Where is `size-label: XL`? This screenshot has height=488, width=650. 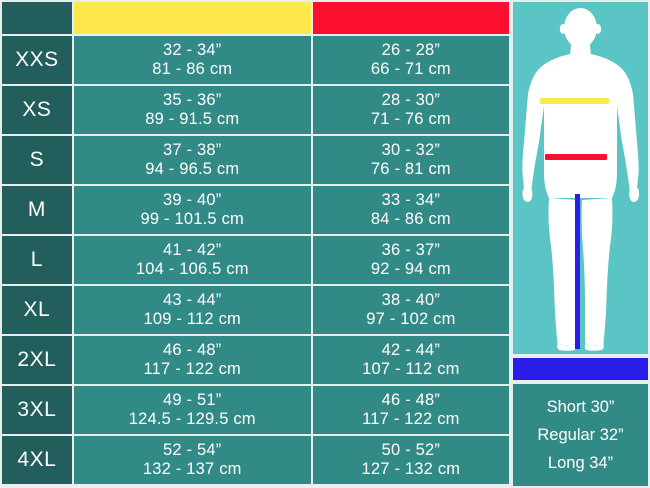 size-label: XL is located at coordinates (37, 309).